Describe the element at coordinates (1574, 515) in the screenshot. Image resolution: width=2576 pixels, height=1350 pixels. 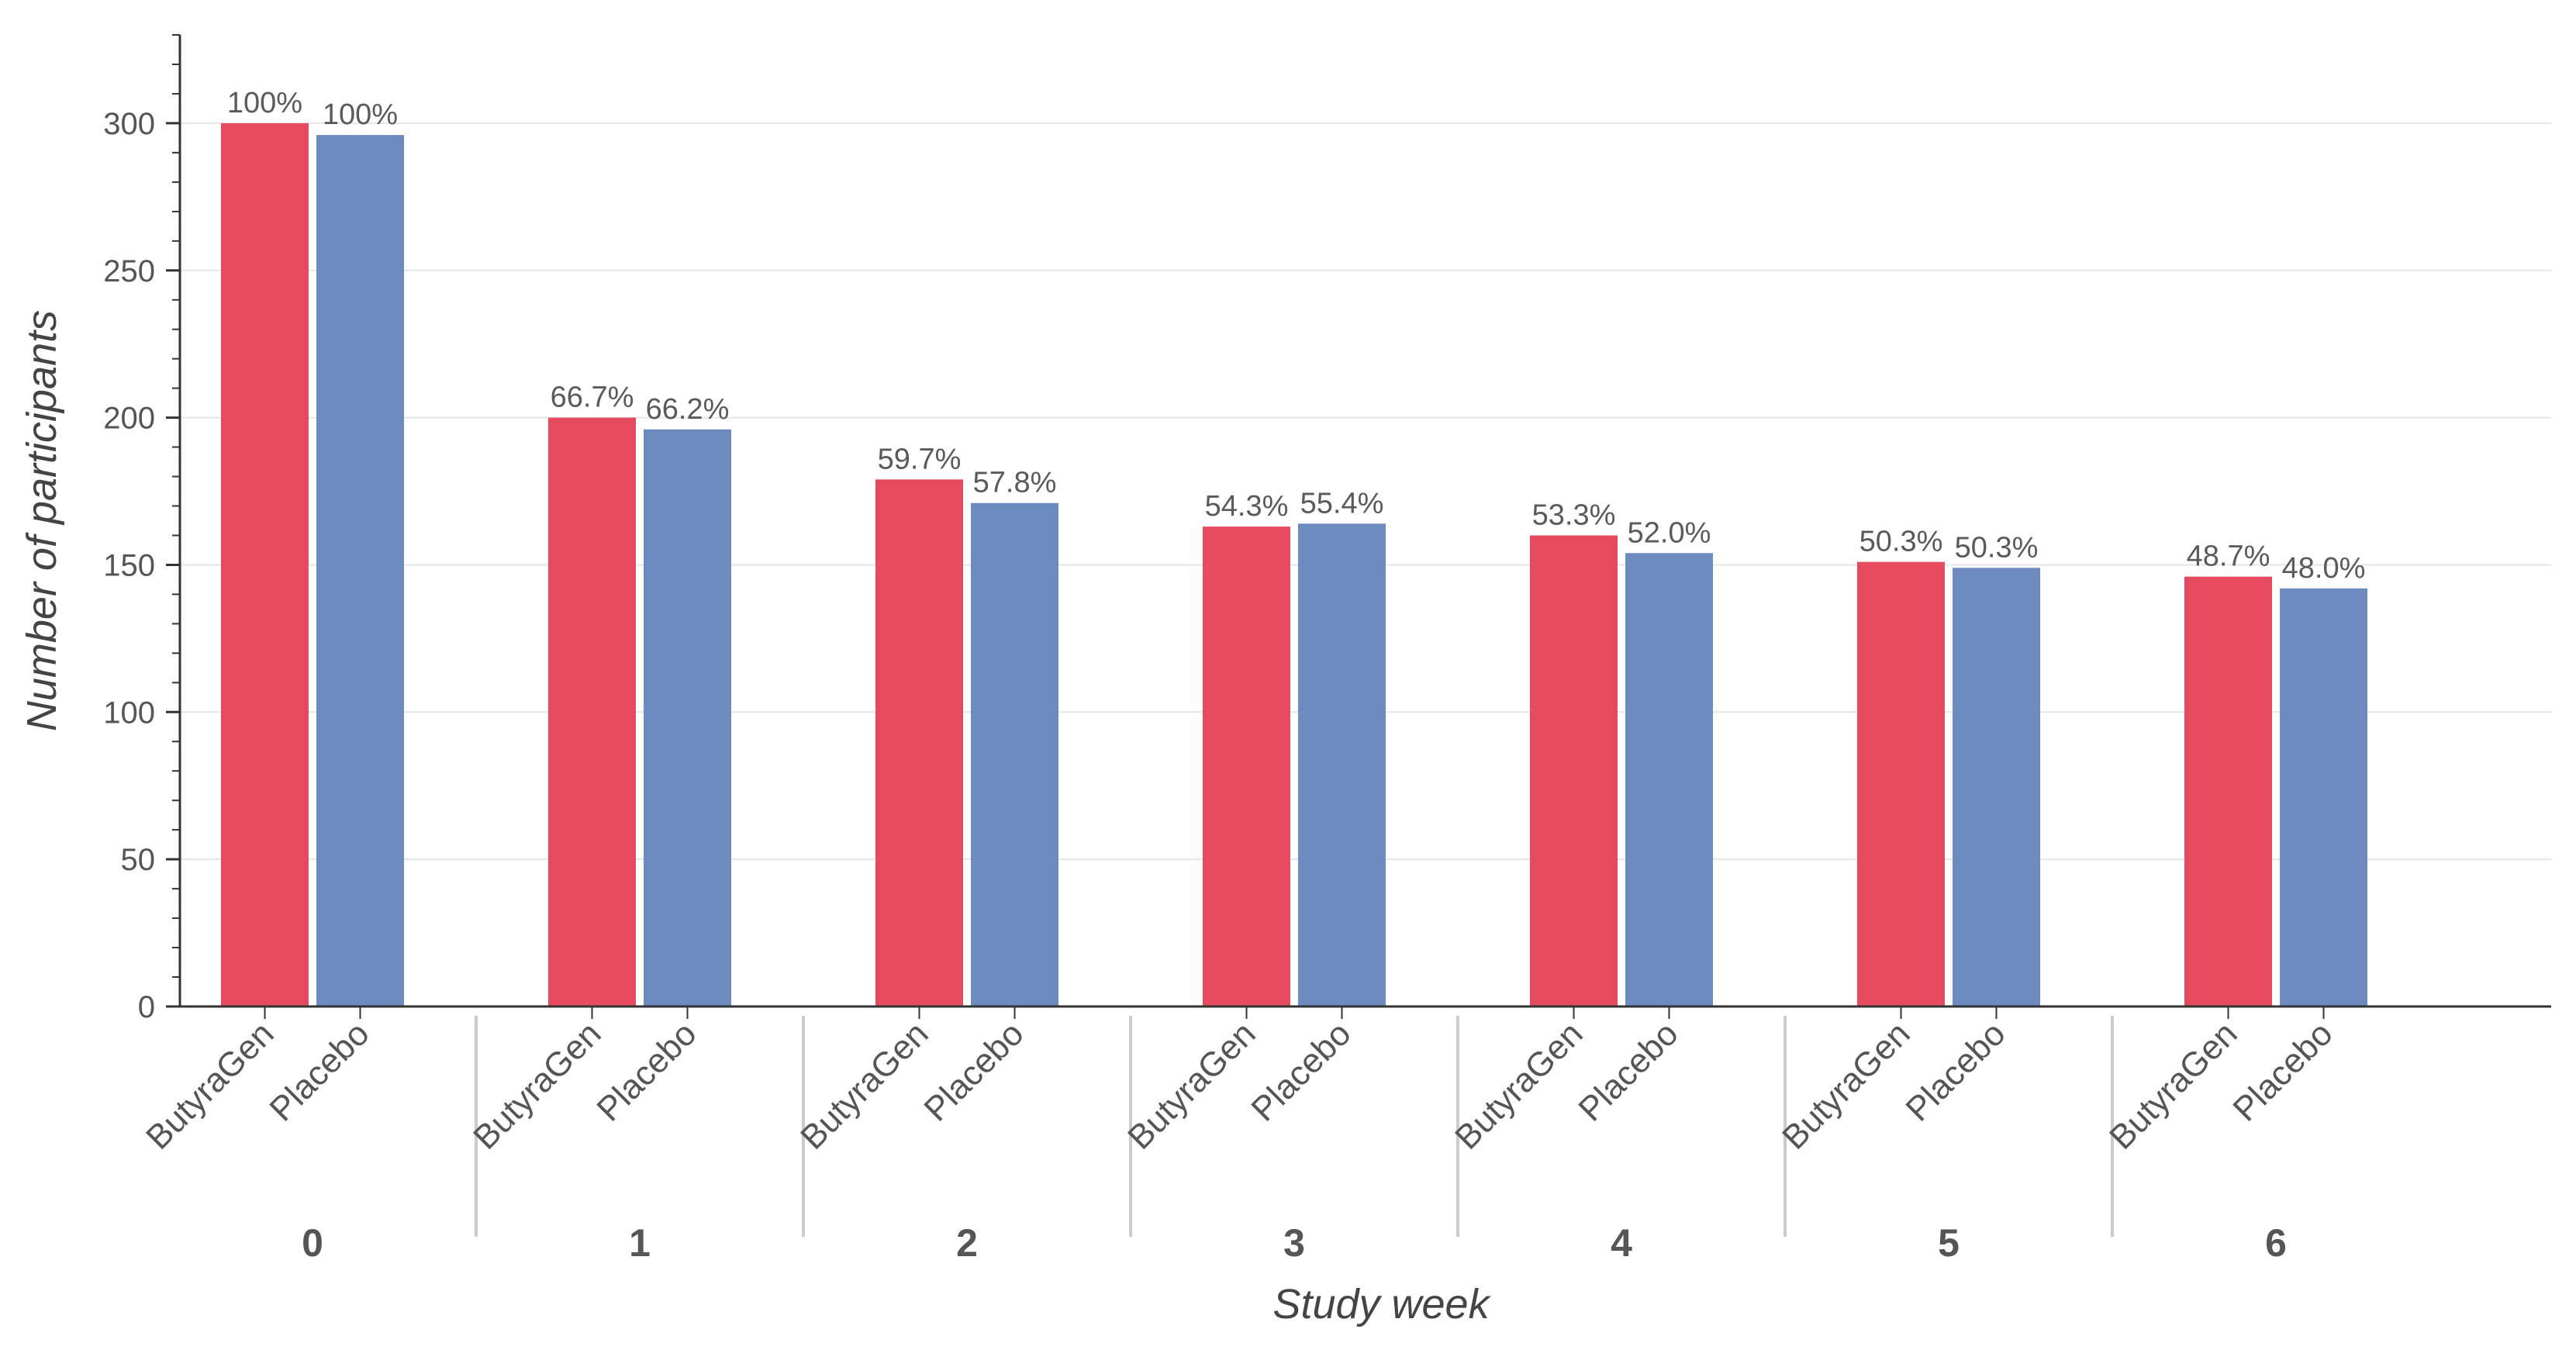
I see `data-label: 53.3%` at that location.